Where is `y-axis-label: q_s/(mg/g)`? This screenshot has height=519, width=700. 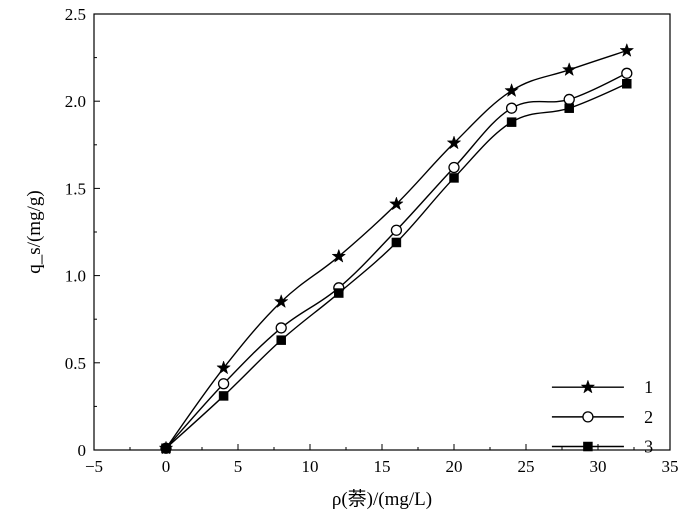 y-axis-label: q_s/(mg/g) is located at coordinates (34, 231).